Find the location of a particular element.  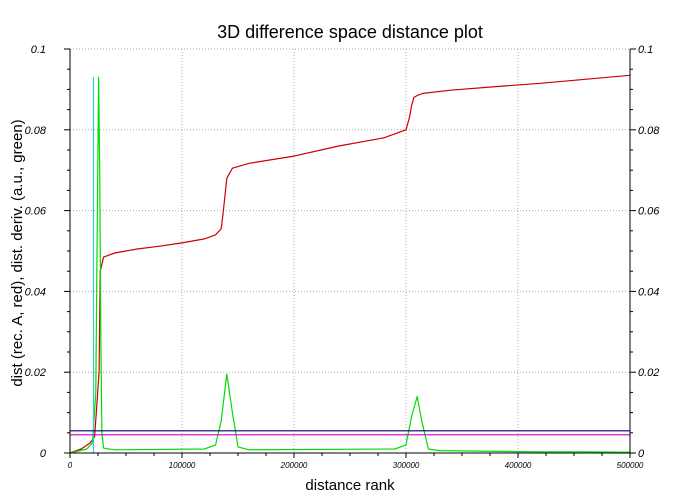

x-tick-label: 400000 is located at coordinates (518, 465).